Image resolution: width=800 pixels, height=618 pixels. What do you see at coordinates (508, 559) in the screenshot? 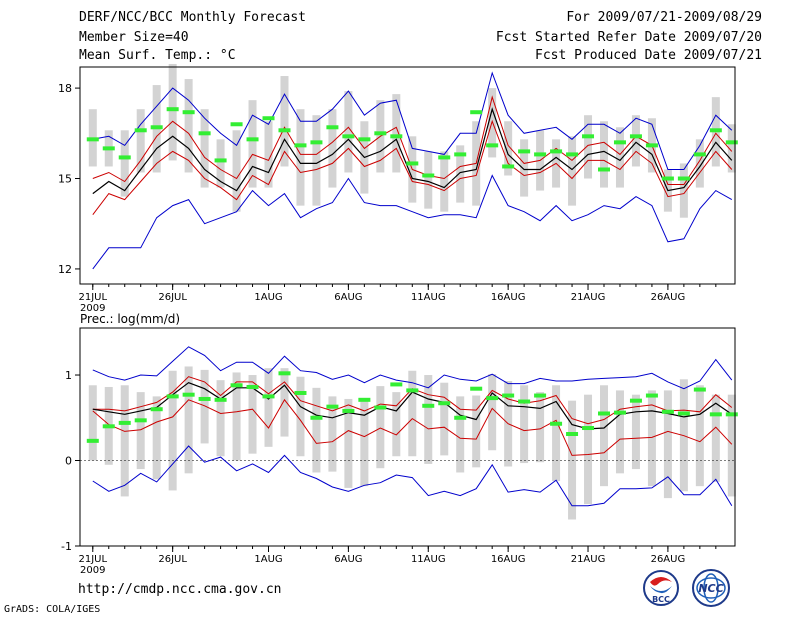
I see `x-tick-label: 16AUG` at bounding box center [508, 559].